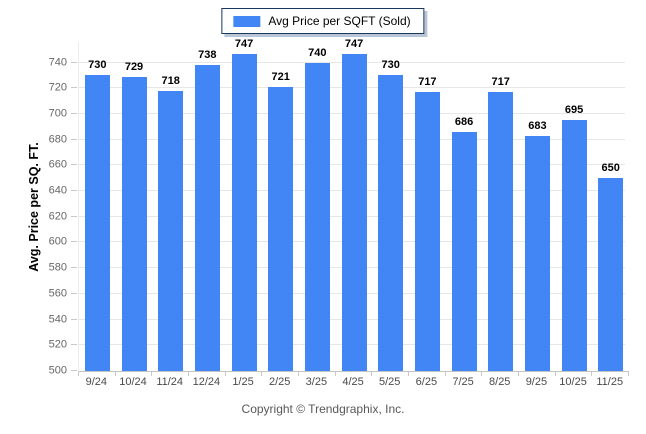  Describe the element at coordinates (610, 382) in the screenshot. I see `x-tick-label: 11/25` at that location.